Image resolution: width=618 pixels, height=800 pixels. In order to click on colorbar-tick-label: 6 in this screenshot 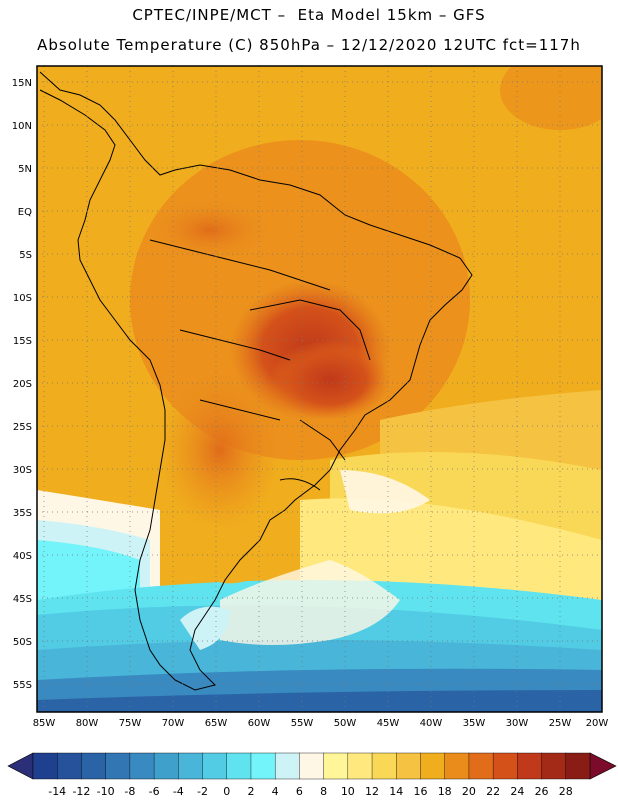, I will do `click(299, 791)`.